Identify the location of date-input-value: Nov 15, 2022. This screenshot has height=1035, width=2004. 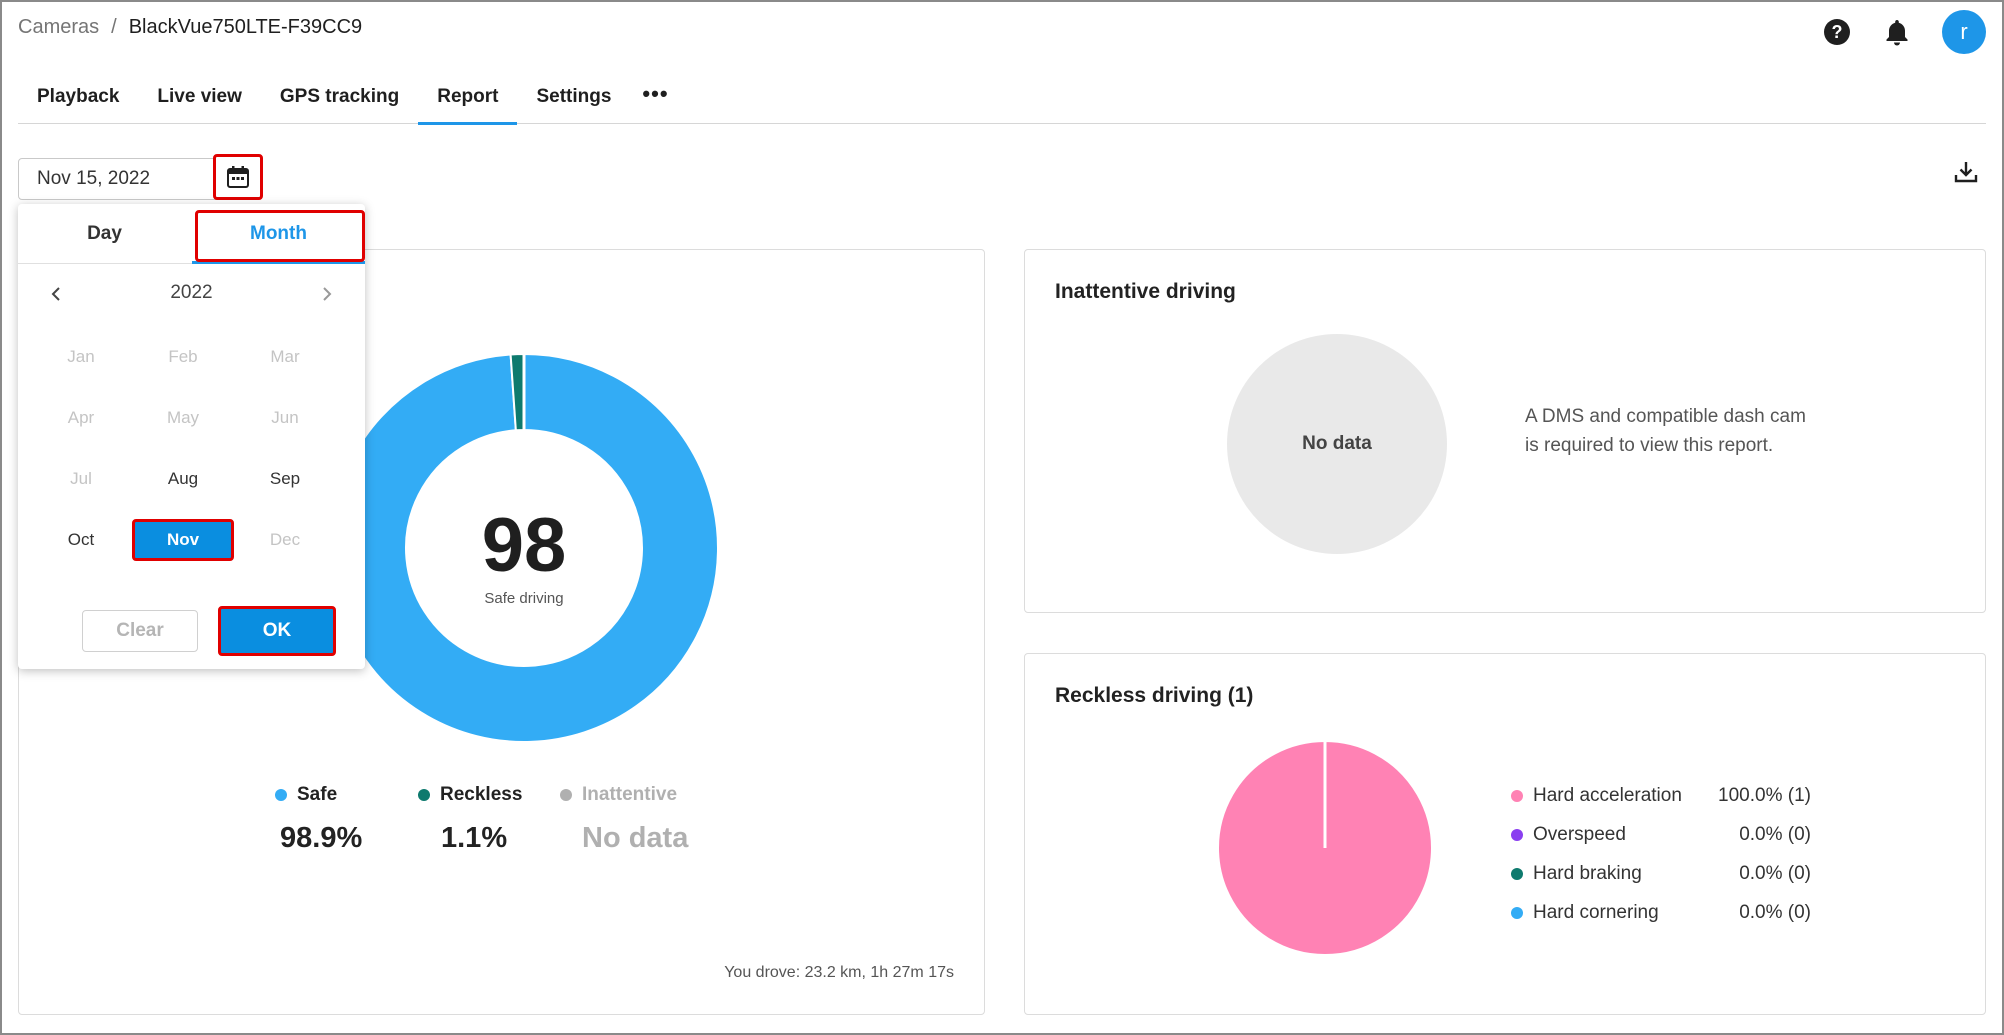
(94, 178).